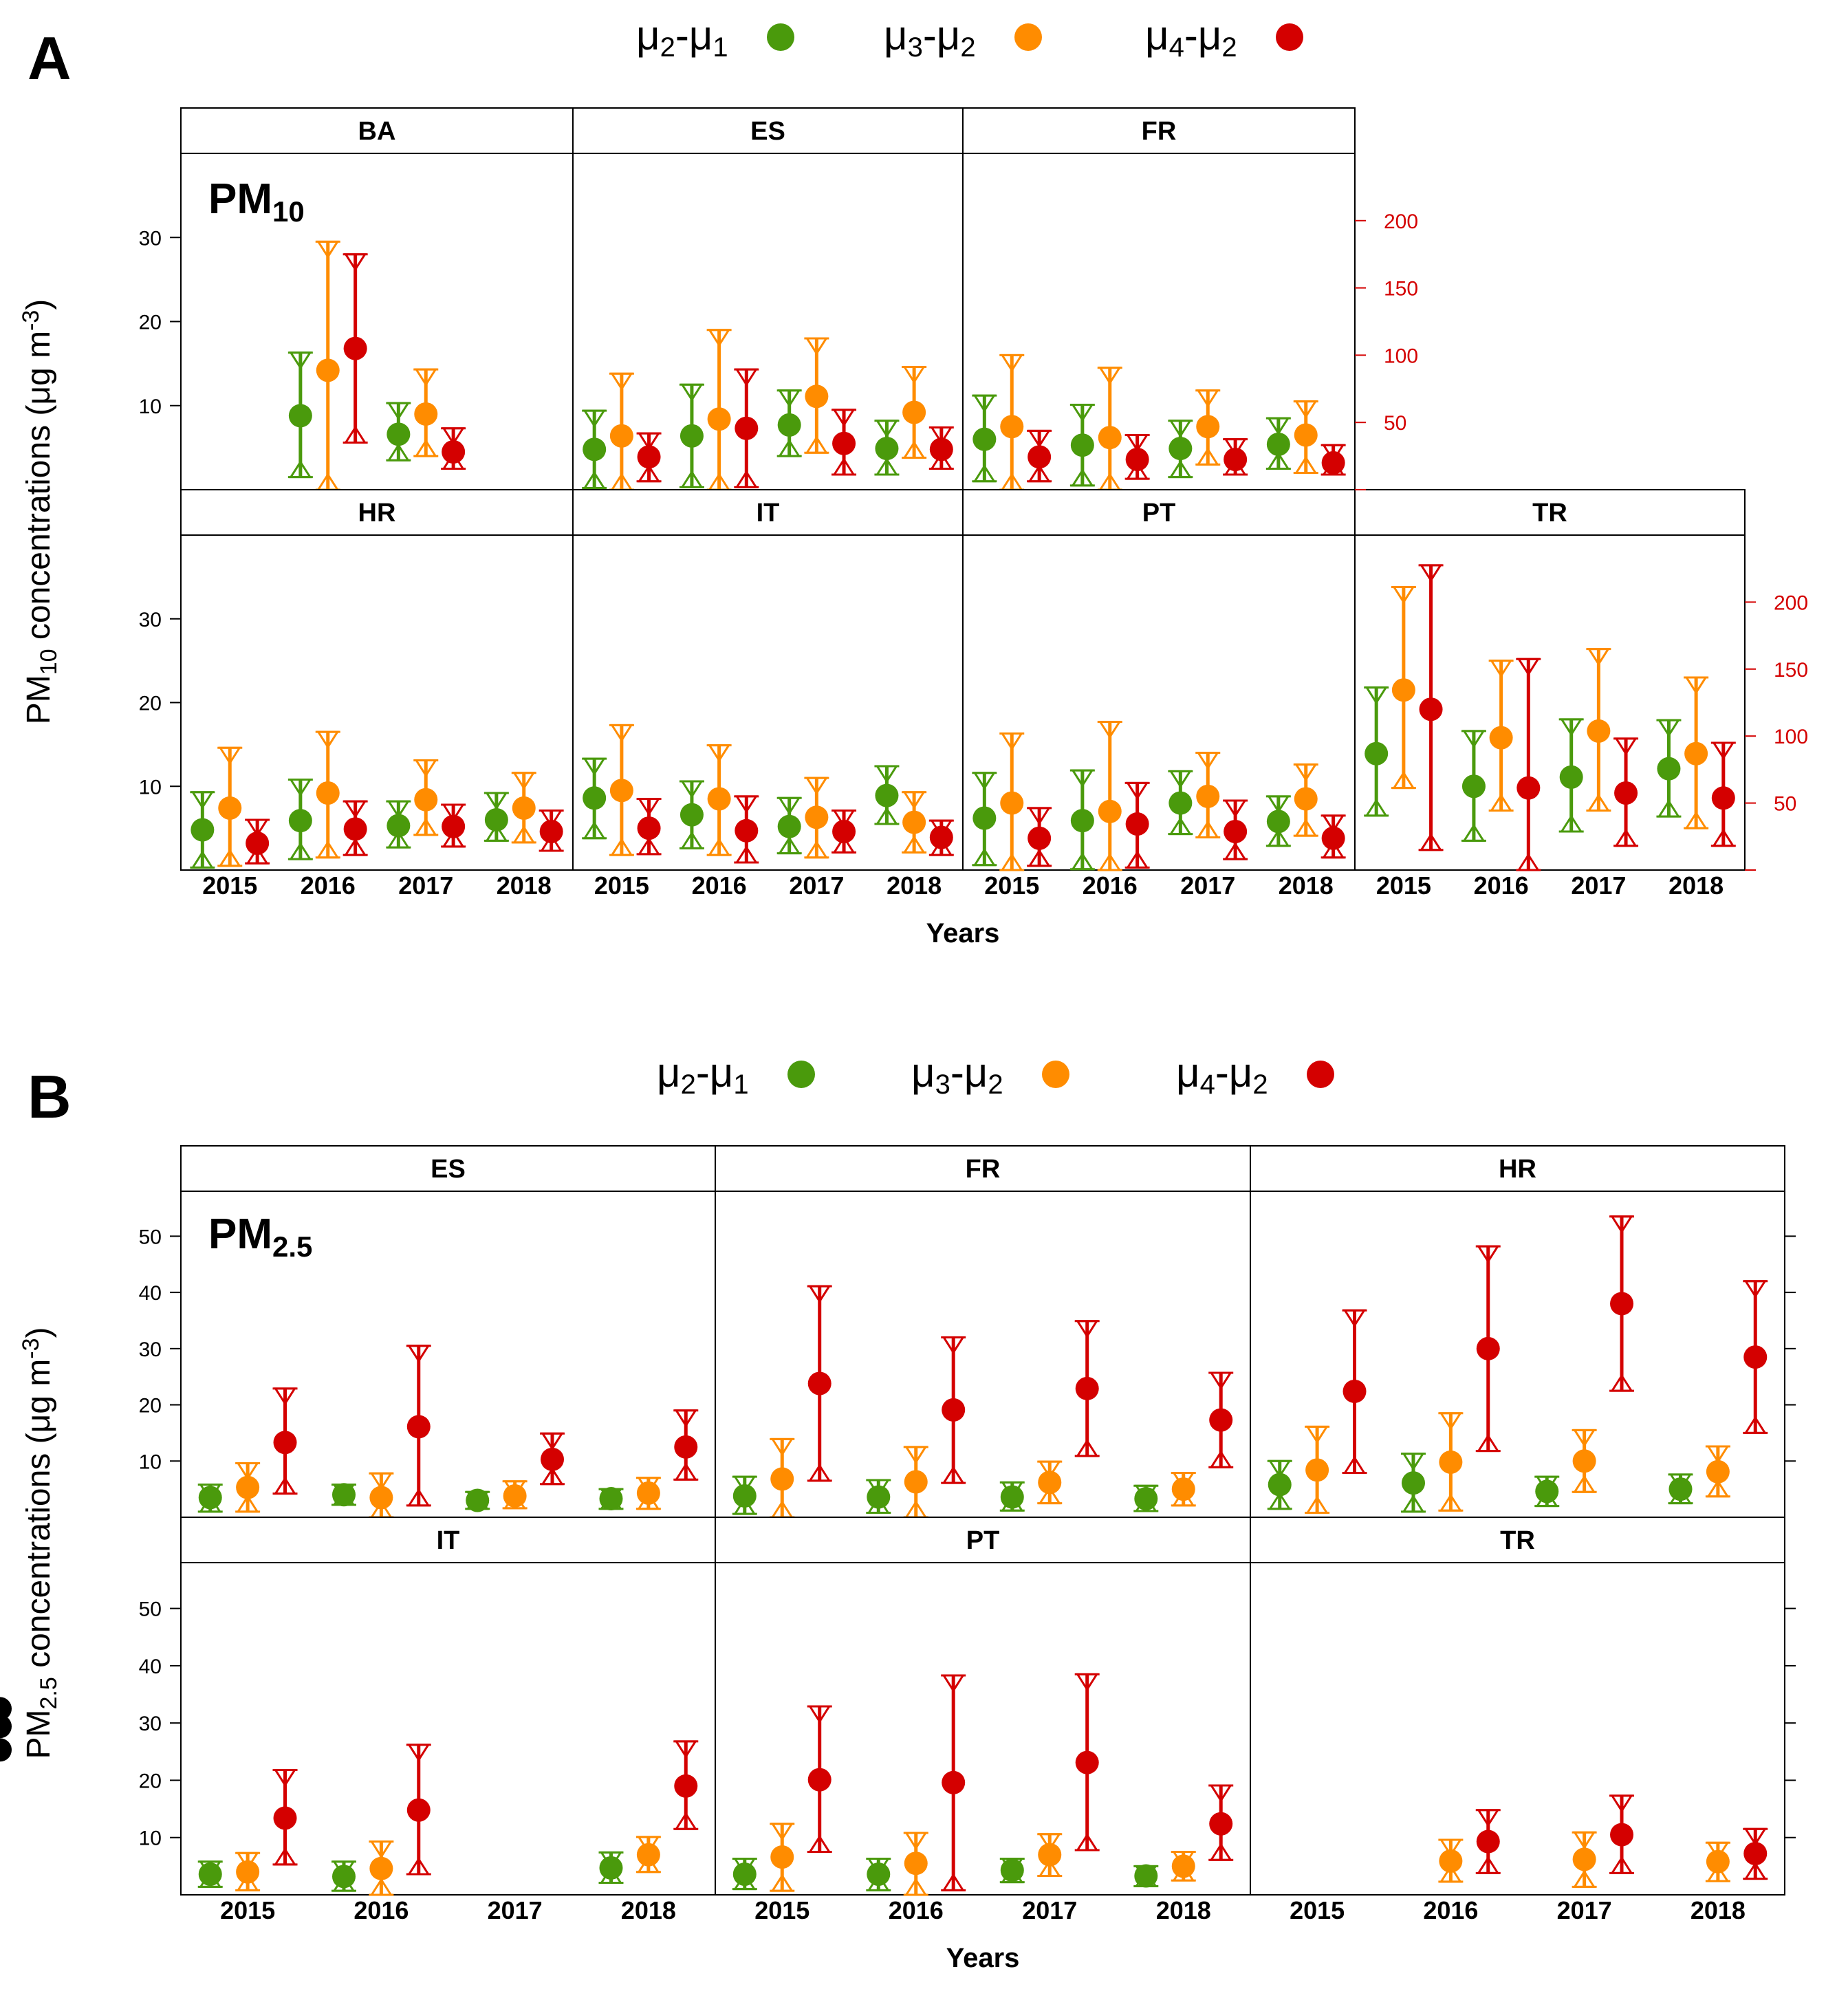  Describe the element at coordinates (768, 695) in the screenshot. I see `panel-IT: IT 2015 2016 2017 2018` at that location.